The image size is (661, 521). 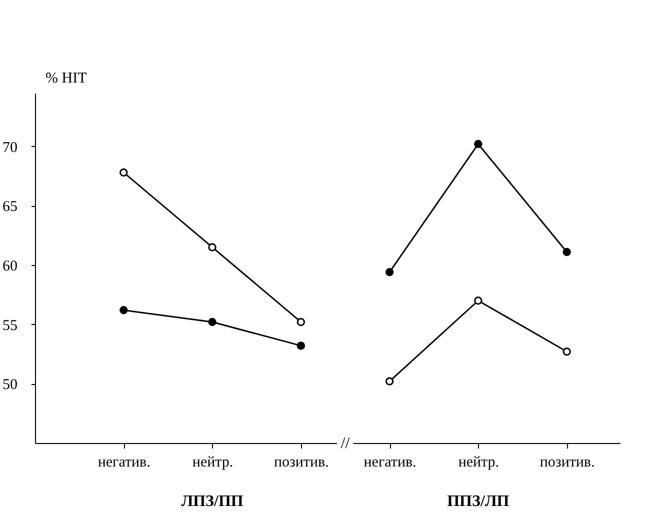 I want to click on y-tick-label: 70, so click(x=10, y=148).